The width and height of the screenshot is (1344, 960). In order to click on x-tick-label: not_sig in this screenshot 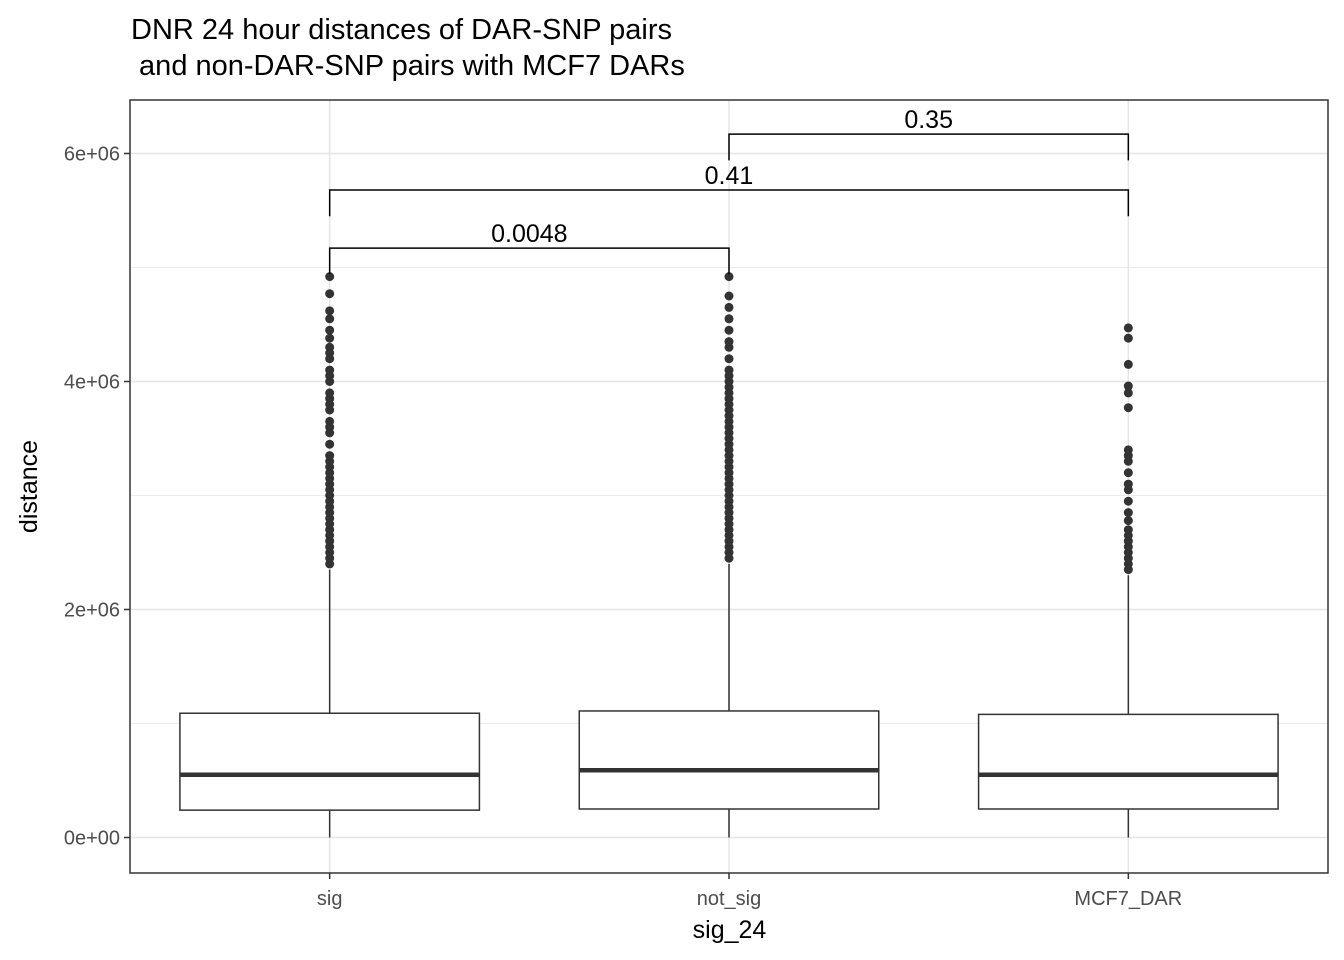, I will do `click(729, 899)`.